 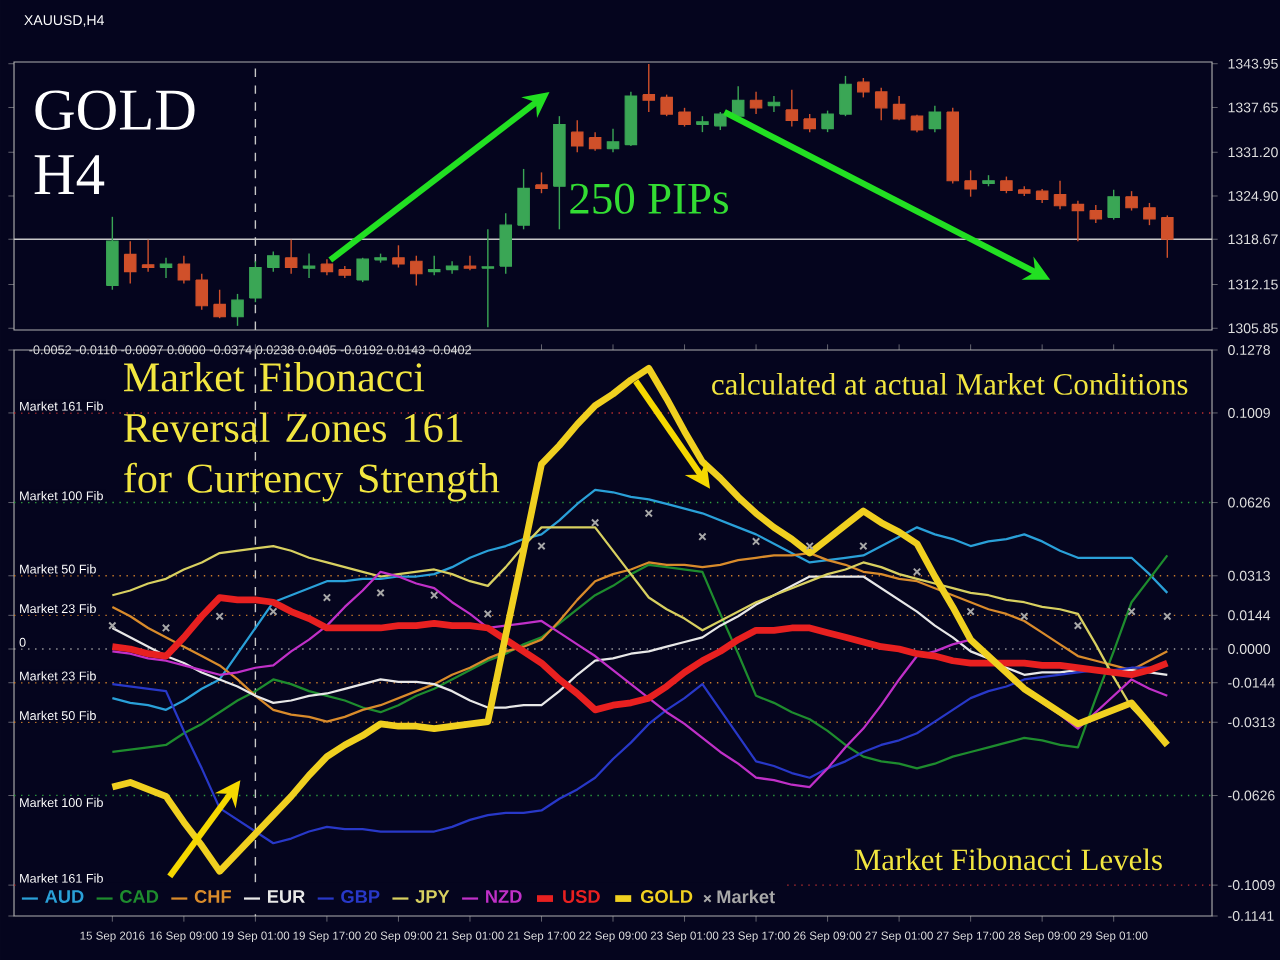 I want to click on legend-label: Market, so click(x=746, y=896).